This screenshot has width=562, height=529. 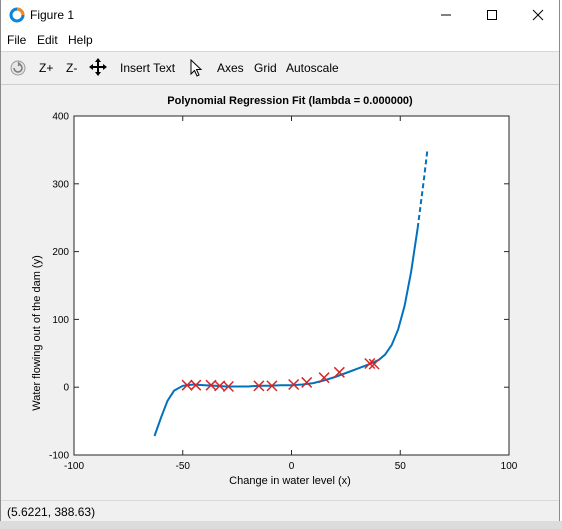 What do you see at coordinates (59, 456) in the screenshot?
I see `y-tick-label: -100` at bounding box center [59, 456].